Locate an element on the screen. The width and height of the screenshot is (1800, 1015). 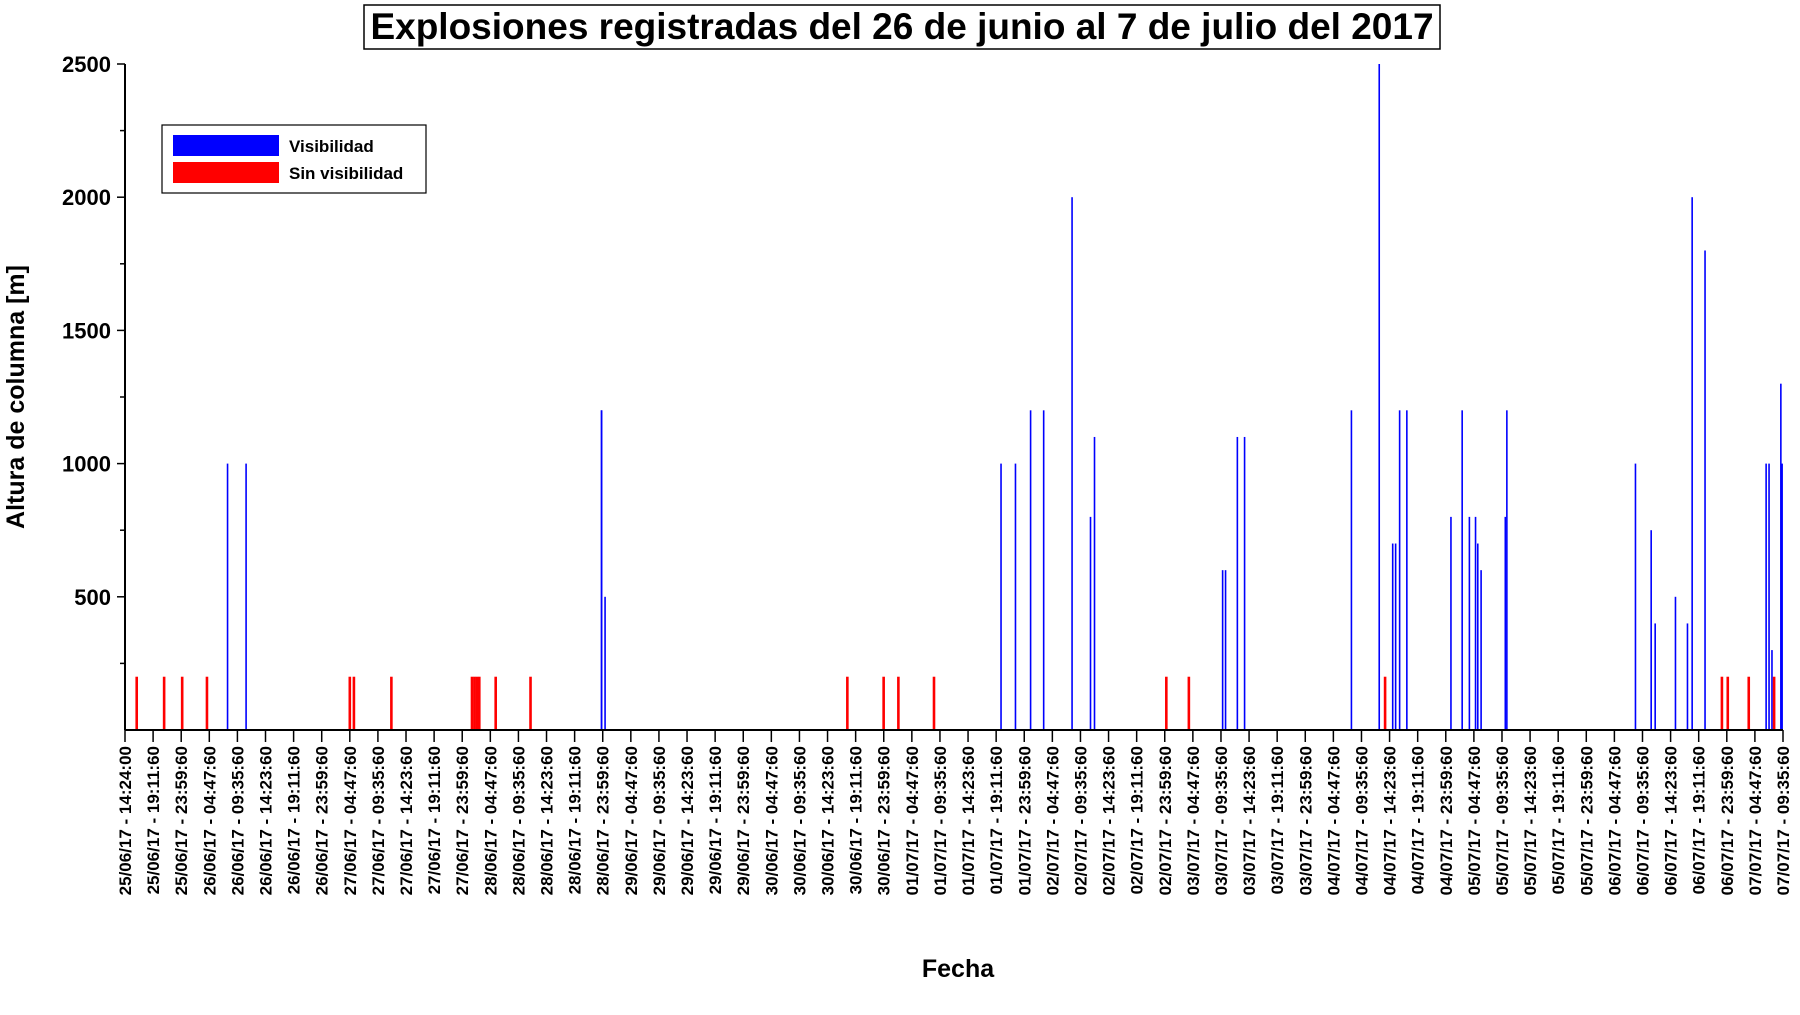
x-tick-label: 30/06/17 - 19:11:60 is located at coordinates (856, 820).